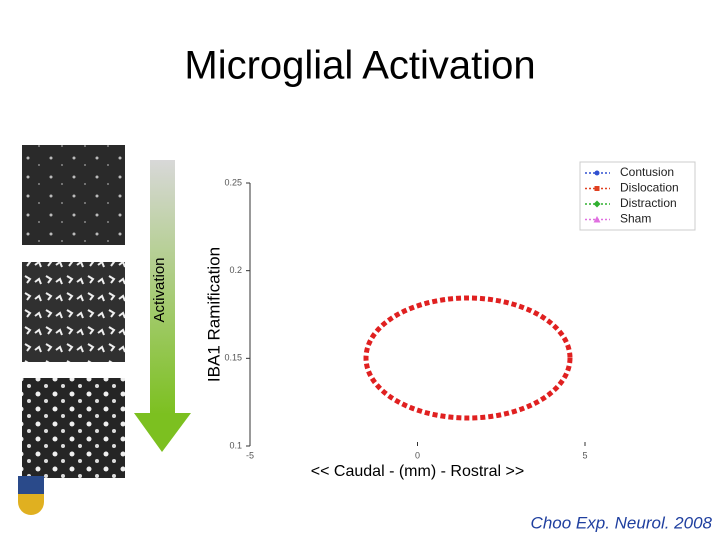 This screenshot has width=720, height=540. Describe the element at coordinates (250, 455) in the screenshot. I see `x-tick-label: -5` at that location.